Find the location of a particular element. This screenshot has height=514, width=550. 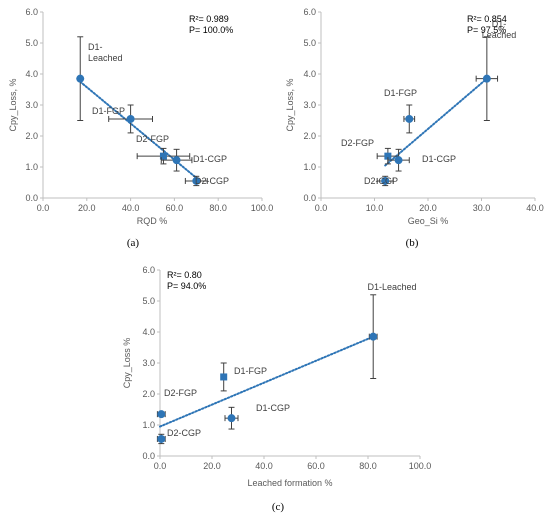

stat-text: R²= 0.989 is located at coordinates (209, 19).